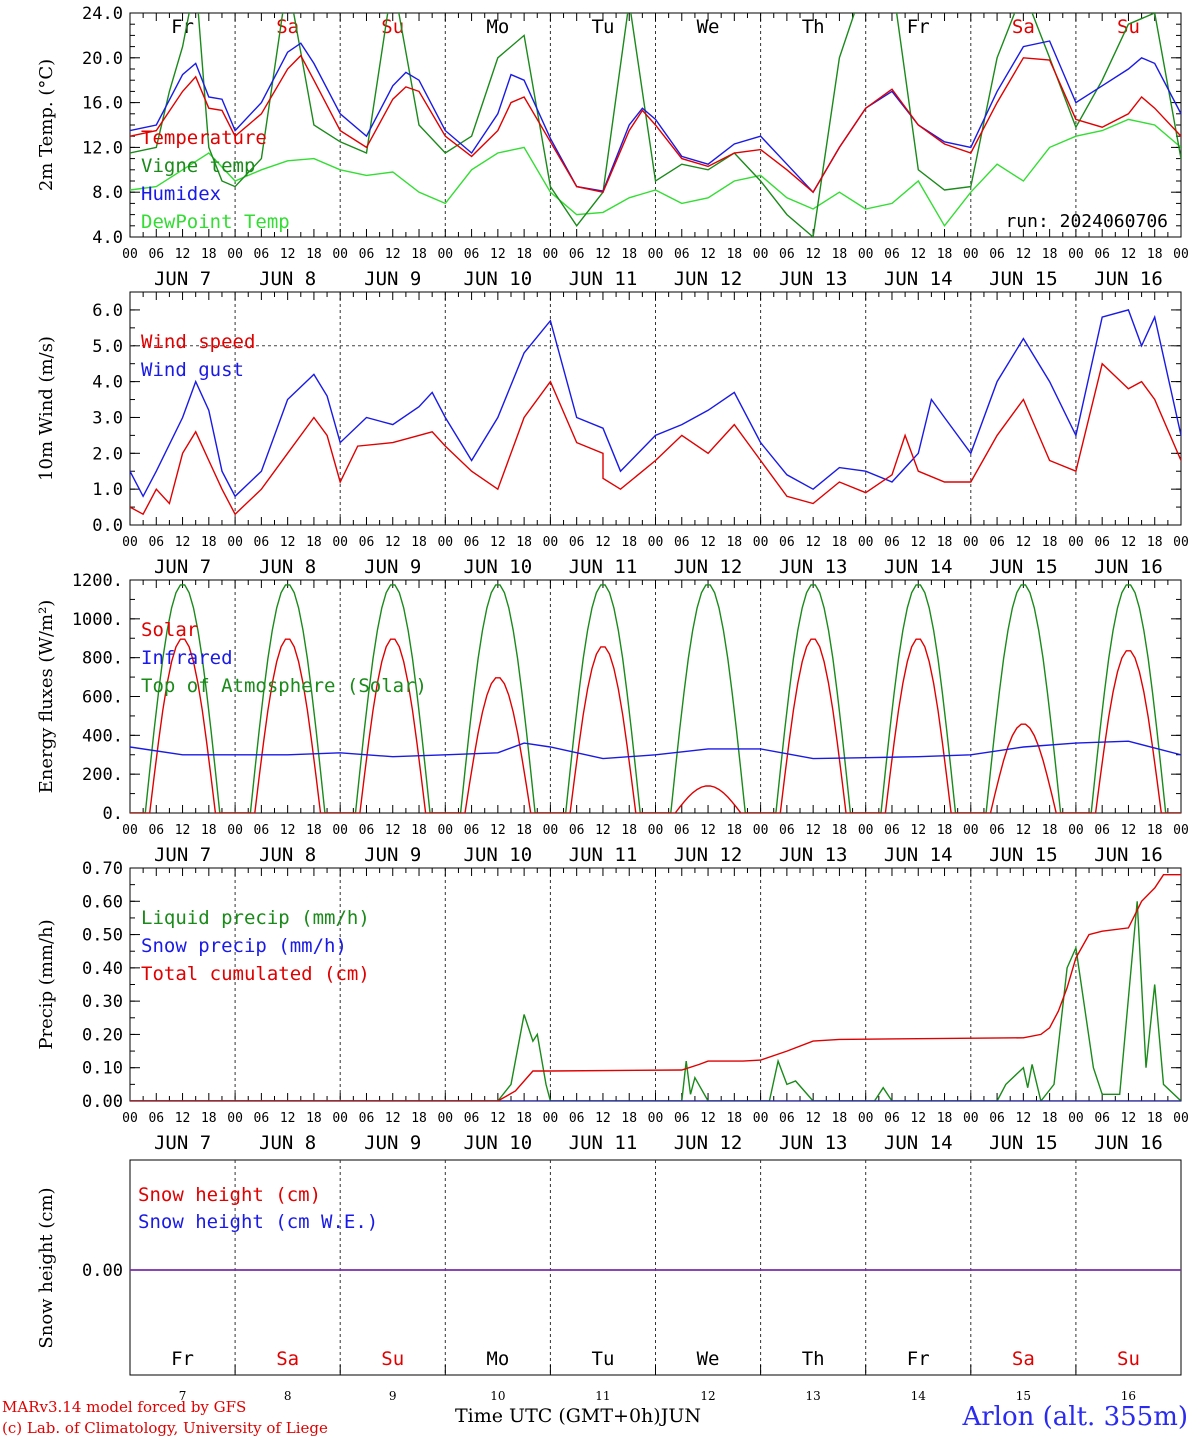  What do you see at coordinates (183, 1396) in the screenshot?
I see `snow-day-number: 7` at bounding box center [183, 1396].